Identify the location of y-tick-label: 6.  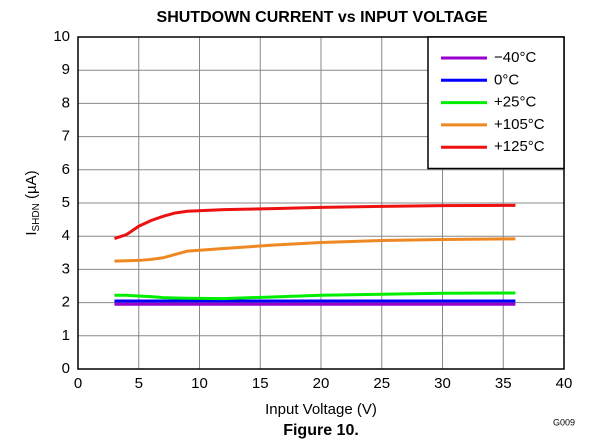
(66, 169).